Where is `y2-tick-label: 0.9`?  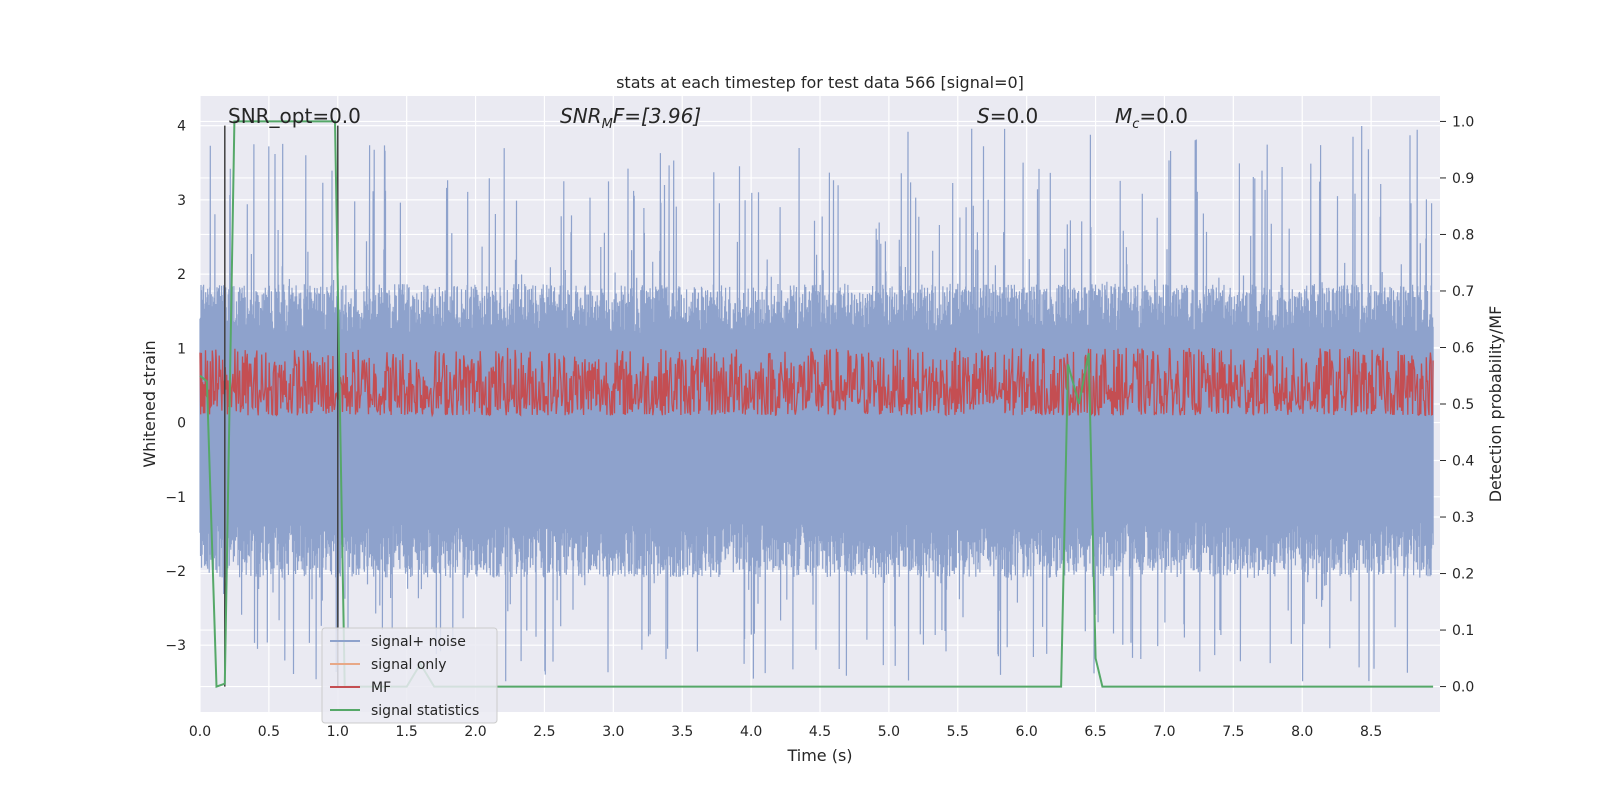 y2-tick-label: 0.9 is located at coordinates (1463, 179).